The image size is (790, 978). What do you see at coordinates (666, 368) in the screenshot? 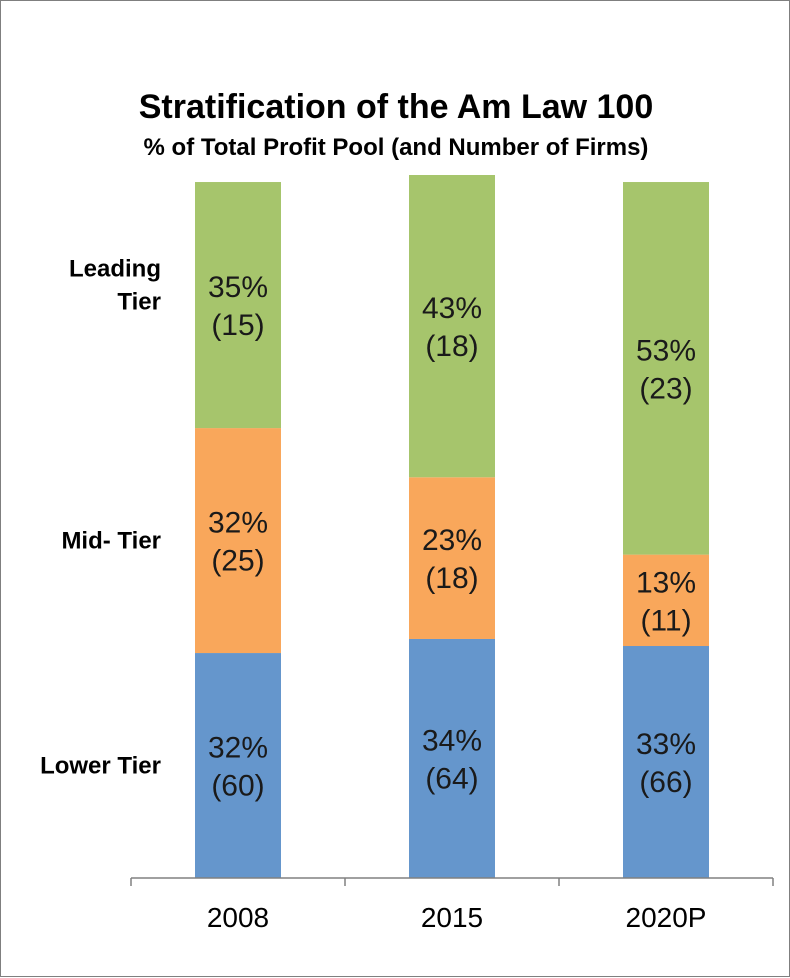
I see `bar-segment-leading-tier-2020p` at bounding box center [666, 368].